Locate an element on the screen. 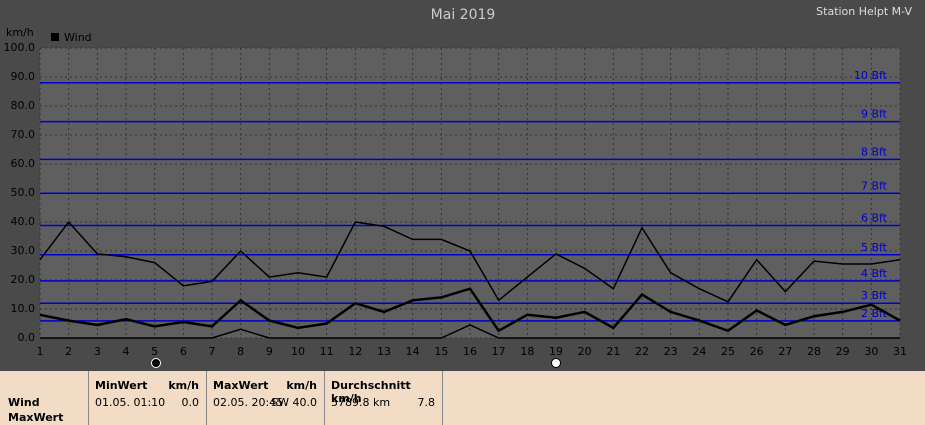 The width and height of the screenshot is (925, 425). x-tick-label: 27 is located at coordinates (785, 351).